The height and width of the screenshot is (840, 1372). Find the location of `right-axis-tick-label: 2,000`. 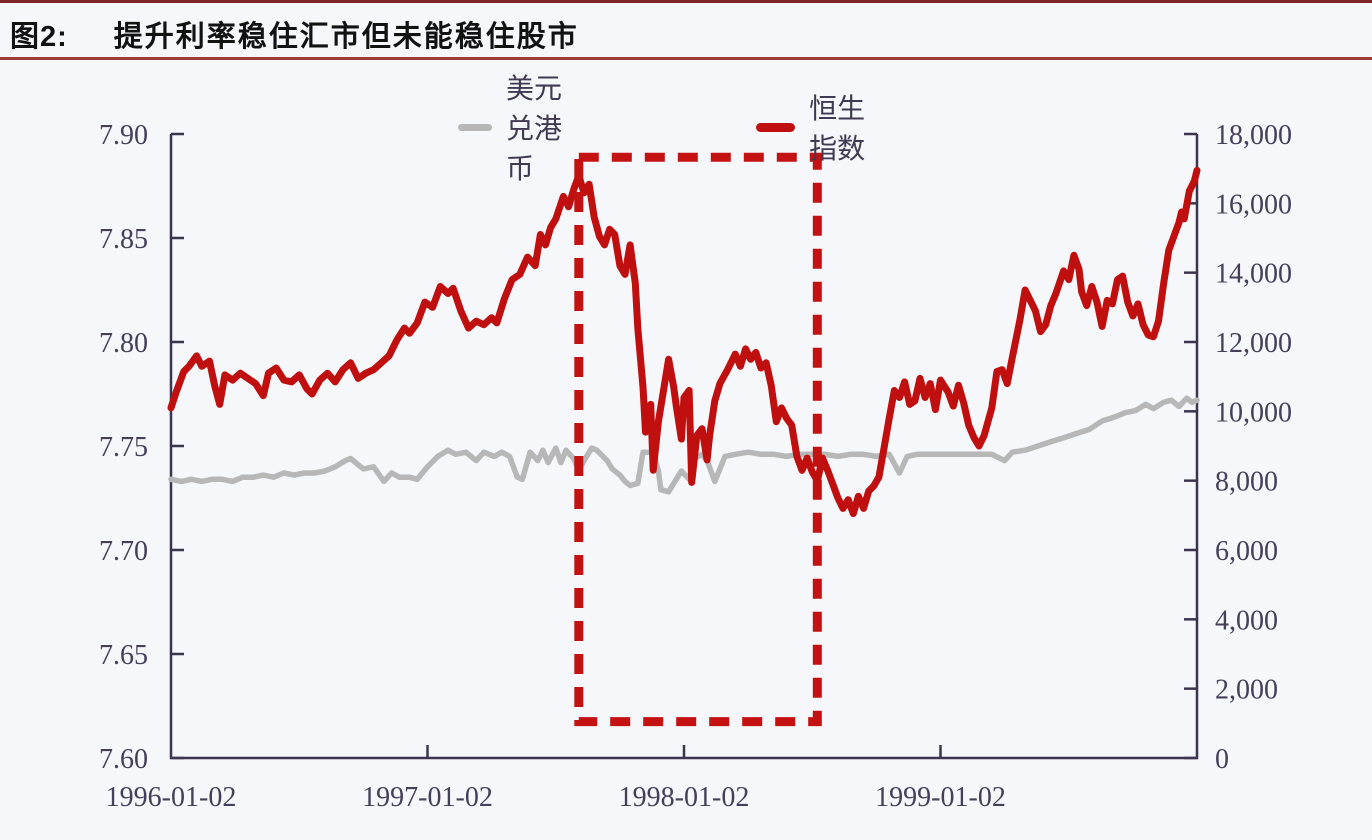

right-axis-tick-label: 2,000 is located at coordinates (1246, 690).